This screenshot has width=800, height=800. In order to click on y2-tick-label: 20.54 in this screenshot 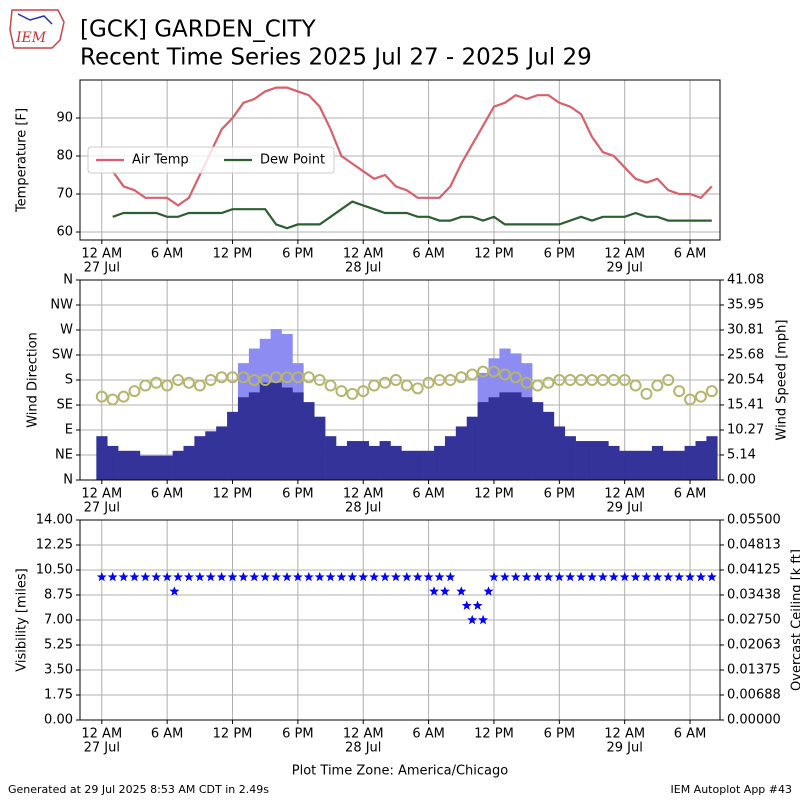, I will do `click(745, 380)`.